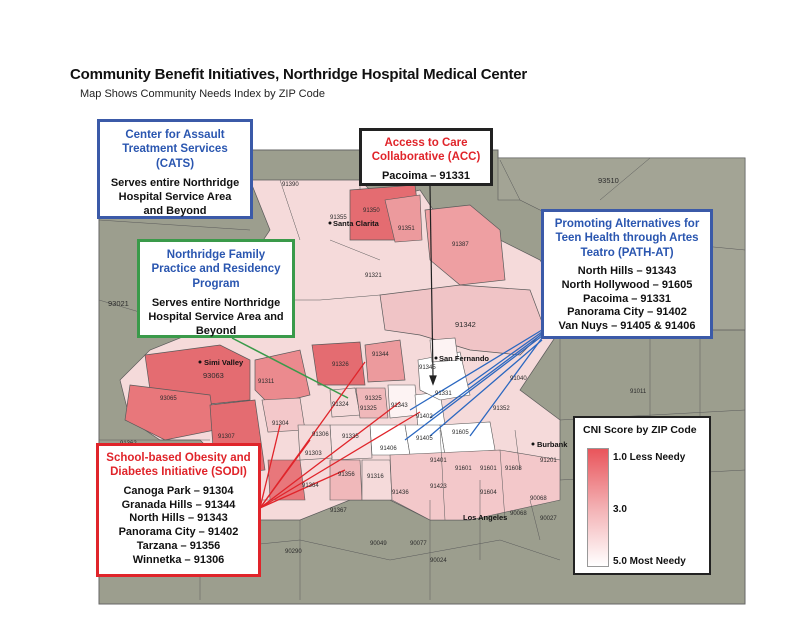  Describe the element at coordinates (649, 561) in the screenshot. I see `legend-low-label: 5.0 Most Needy` at that location.